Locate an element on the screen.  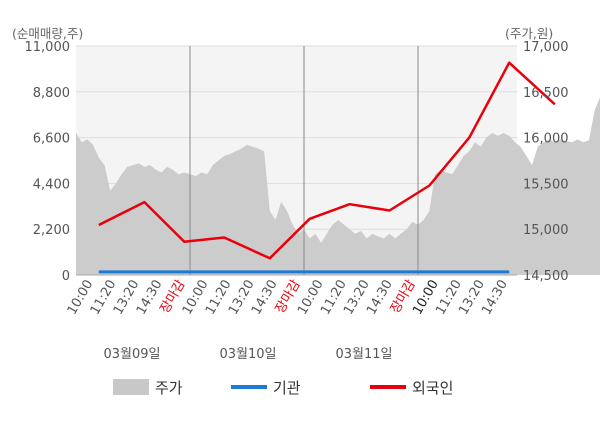
date-label: 03월09일 is located at coordinates (131, 354).